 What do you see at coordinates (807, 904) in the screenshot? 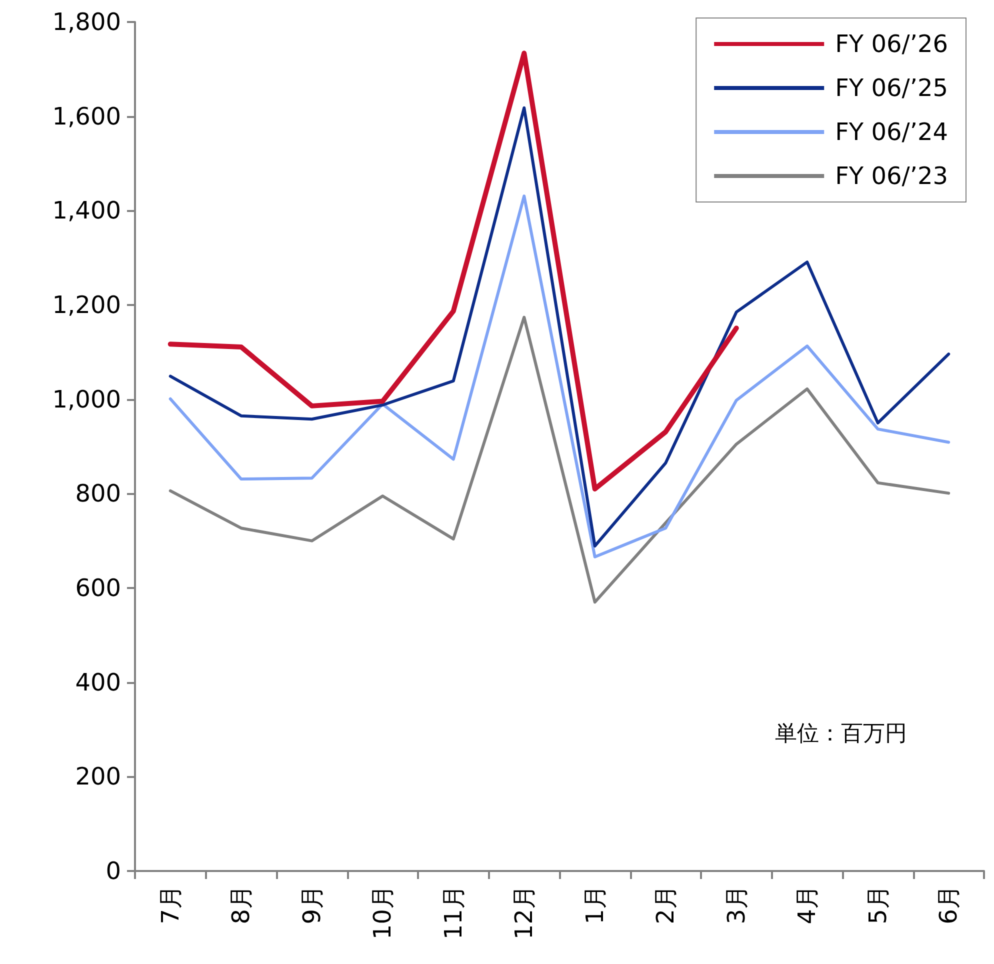
I see `x-tick-label: 4月` at bounding box center [807, 904].